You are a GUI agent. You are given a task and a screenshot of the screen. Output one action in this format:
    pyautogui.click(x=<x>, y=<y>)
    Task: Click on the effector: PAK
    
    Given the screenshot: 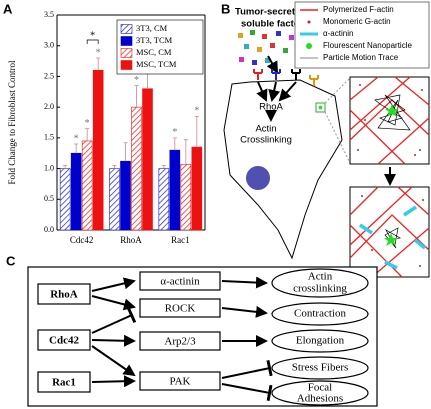 What is the action you would take?
    pyautogui.click(x=180, y=382)
    